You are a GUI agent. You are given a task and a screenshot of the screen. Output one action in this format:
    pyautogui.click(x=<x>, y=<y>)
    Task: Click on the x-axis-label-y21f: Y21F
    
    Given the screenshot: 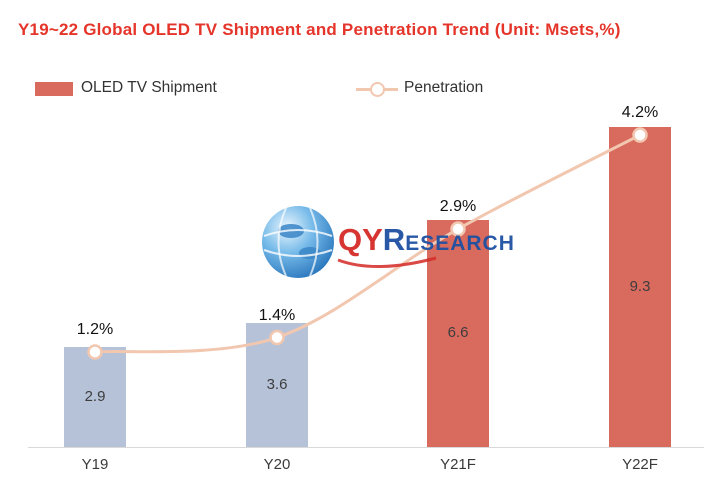 What is the action you would take?
    pyautogui.click(x=458, y=464)
    